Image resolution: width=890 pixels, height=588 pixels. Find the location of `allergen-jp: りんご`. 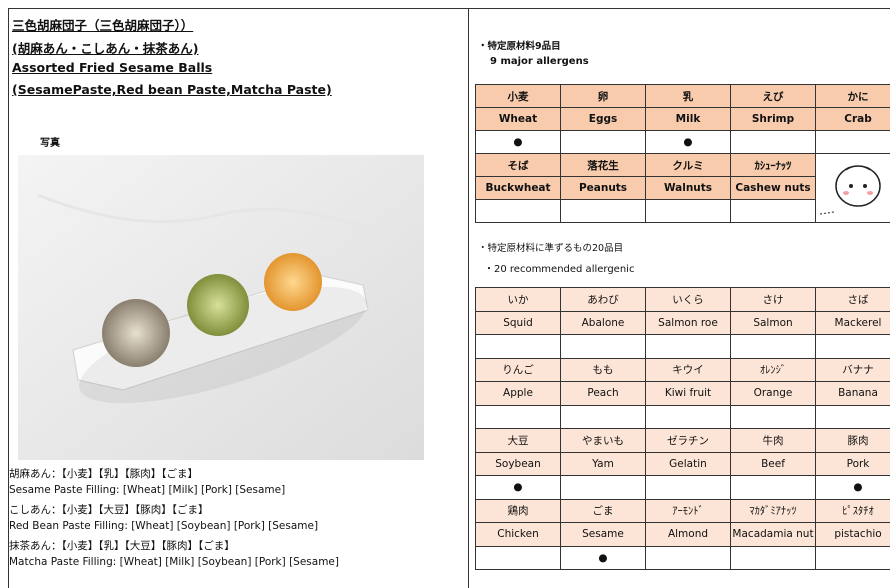

allergen-jp: りんご is located at coordinates (518, 369).